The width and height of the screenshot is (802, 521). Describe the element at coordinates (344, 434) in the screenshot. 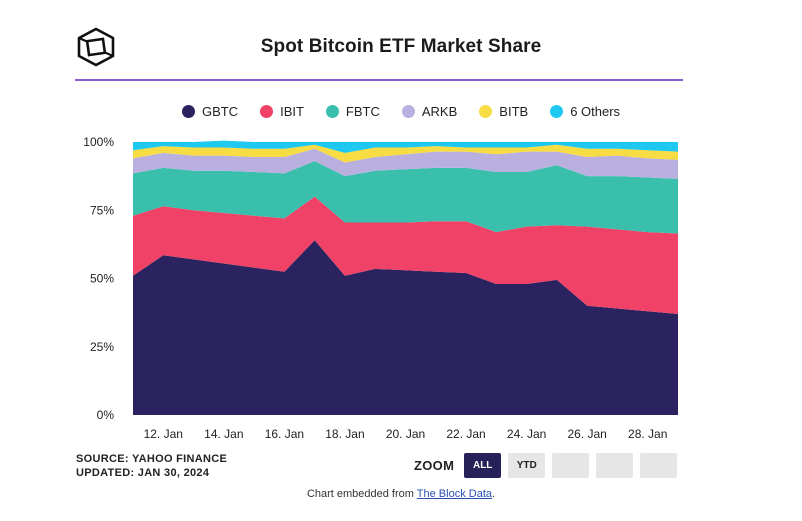

I see `x-tick-label: 18. Jan` at that location.